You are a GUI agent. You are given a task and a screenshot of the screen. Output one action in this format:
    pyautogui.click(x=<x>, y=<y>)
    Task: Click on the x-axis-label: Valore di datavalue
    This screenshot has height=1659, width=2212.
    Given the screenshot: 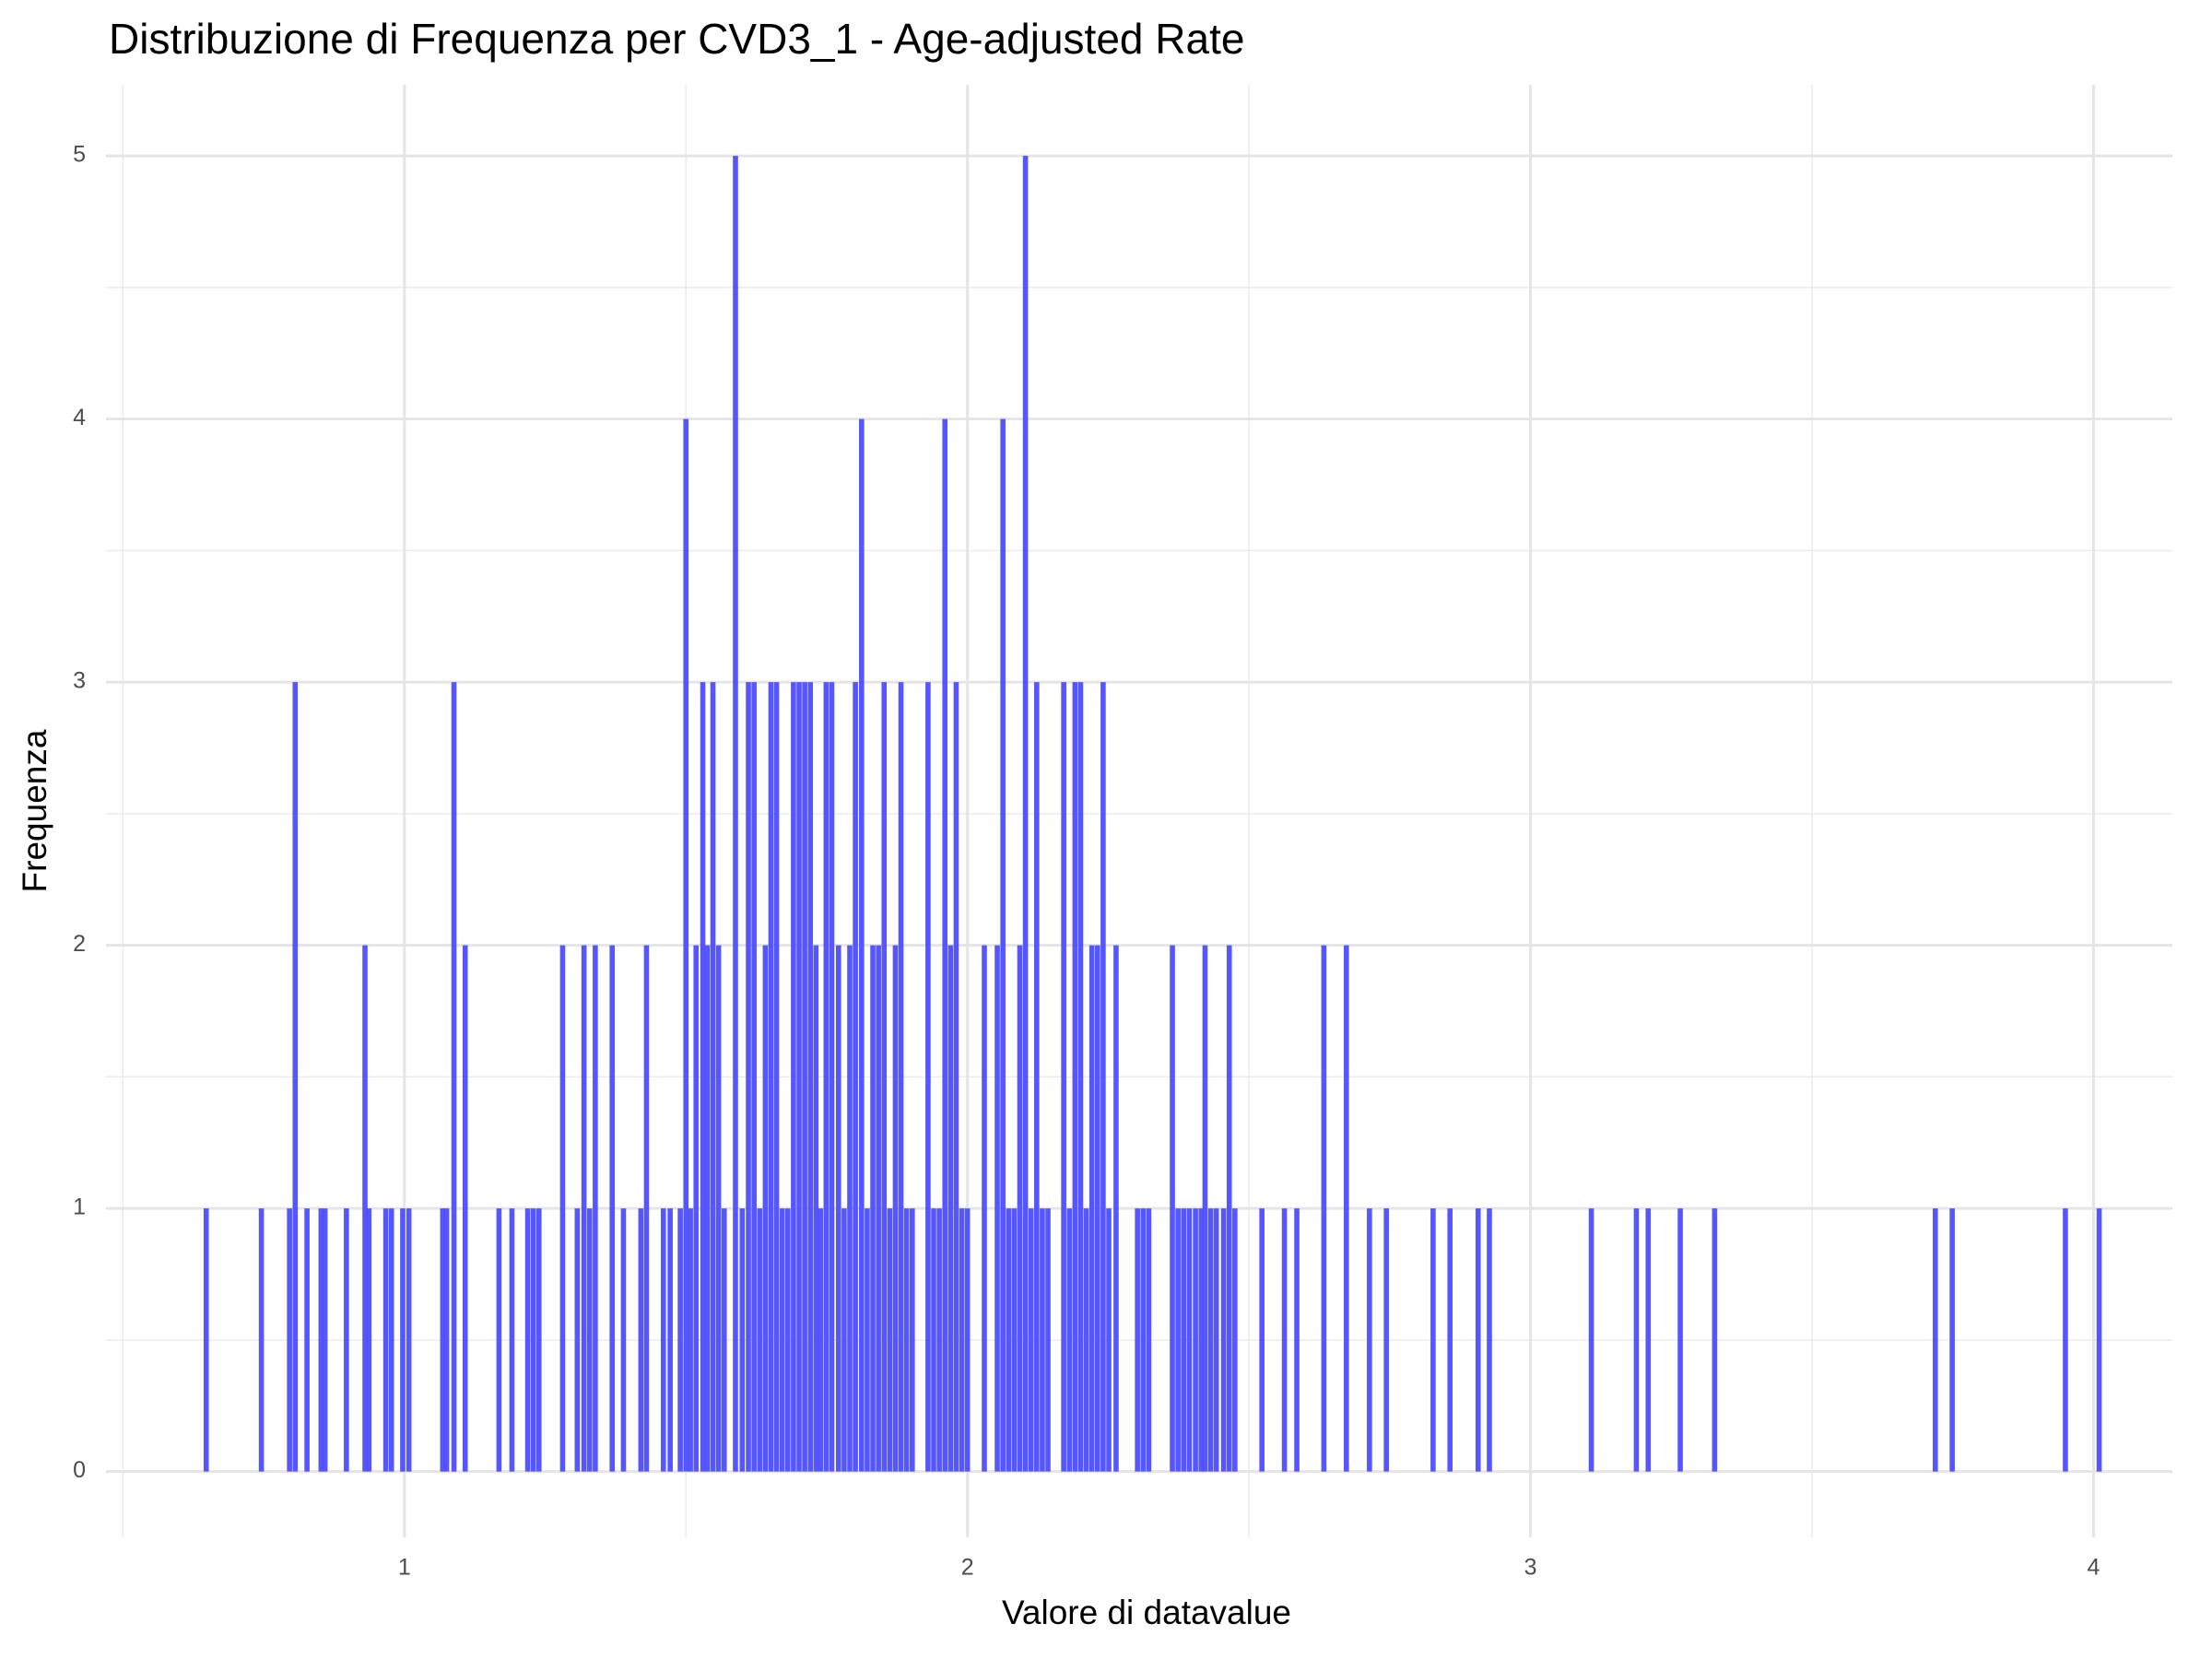 What is the action you would take?
    pyautogui.click(x=1146, y=1612)
    